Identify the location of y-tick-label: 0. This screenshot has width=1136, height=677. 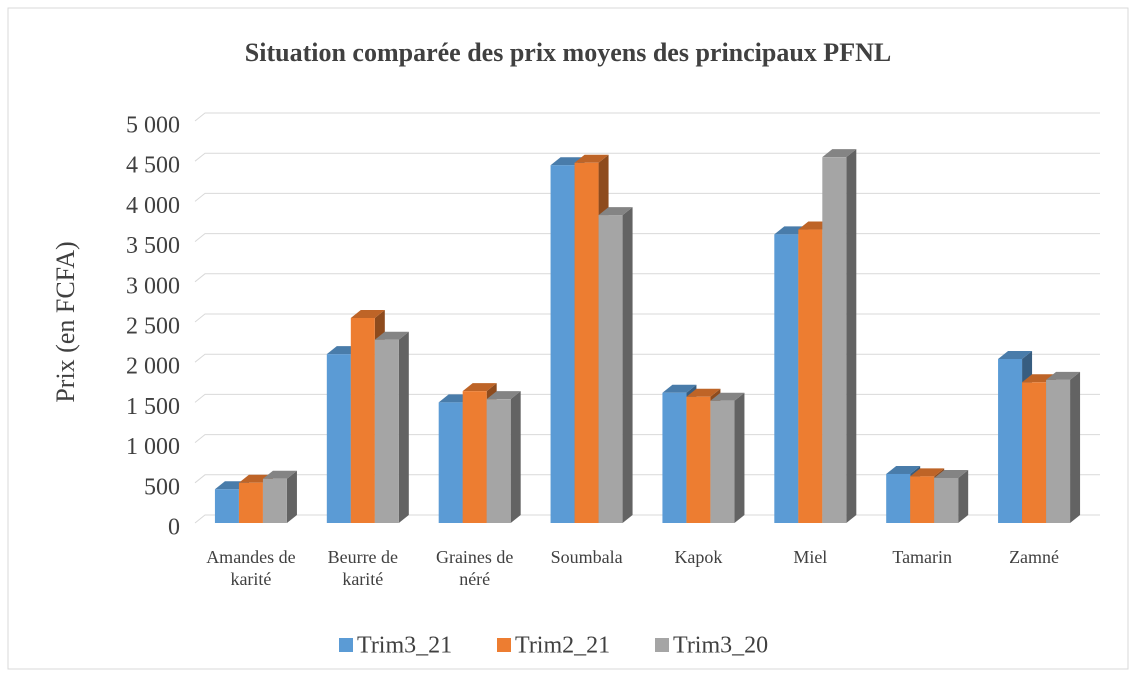
(174, 528).